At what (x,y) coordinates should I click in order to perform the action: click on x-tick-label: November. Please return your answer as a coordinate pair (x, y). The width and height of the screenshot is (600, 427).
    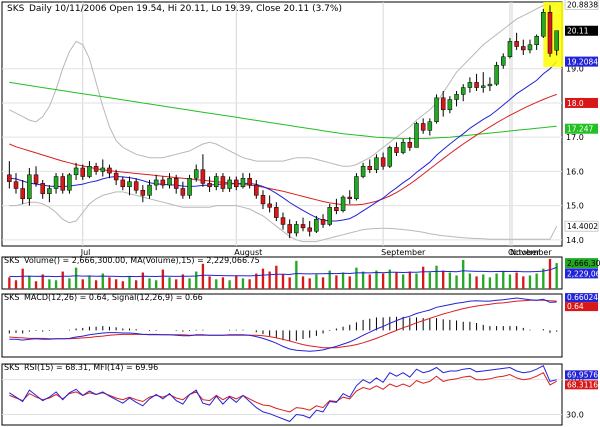
    Looking at the image, I should click on (531, 252).